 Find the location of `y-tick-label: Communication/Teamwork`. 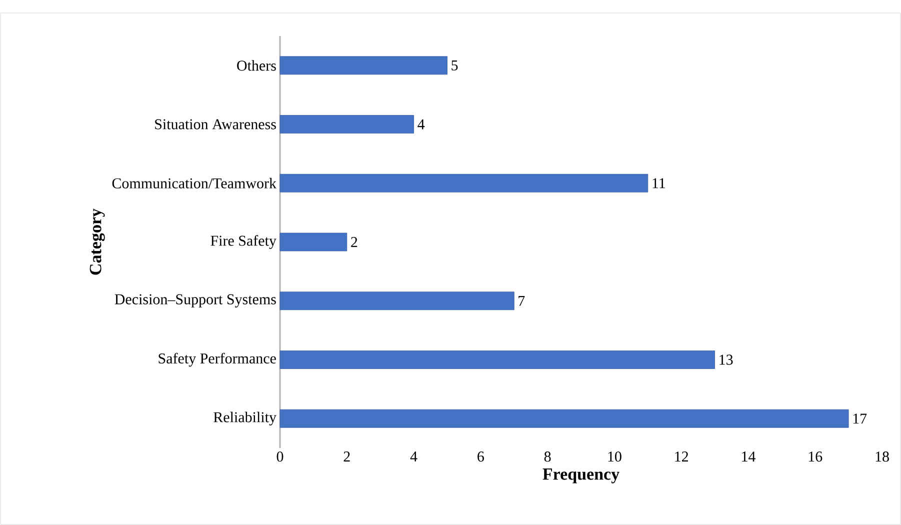

y-tick-label: Communication/Teamwork is located at coordinates (194, 183).